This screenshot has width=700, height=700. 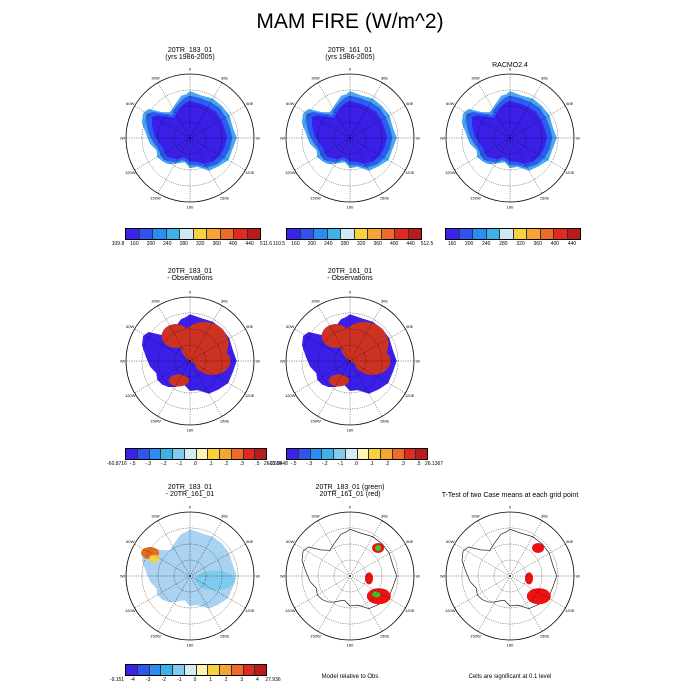 I want to click on panel-6-map: 0 30E 60E 90E 120E 150E 180 150W 120W 90W 60W 30W, so click(x=190, y=576).